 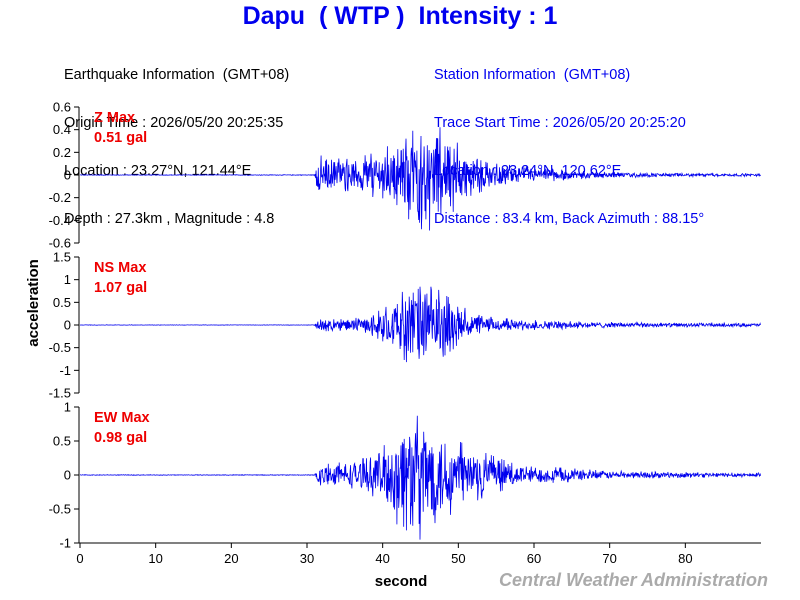 I want to click on trace-start-time: Trace Start Time : 2026/05/20 20:25:20, so click(x=560, y=123).